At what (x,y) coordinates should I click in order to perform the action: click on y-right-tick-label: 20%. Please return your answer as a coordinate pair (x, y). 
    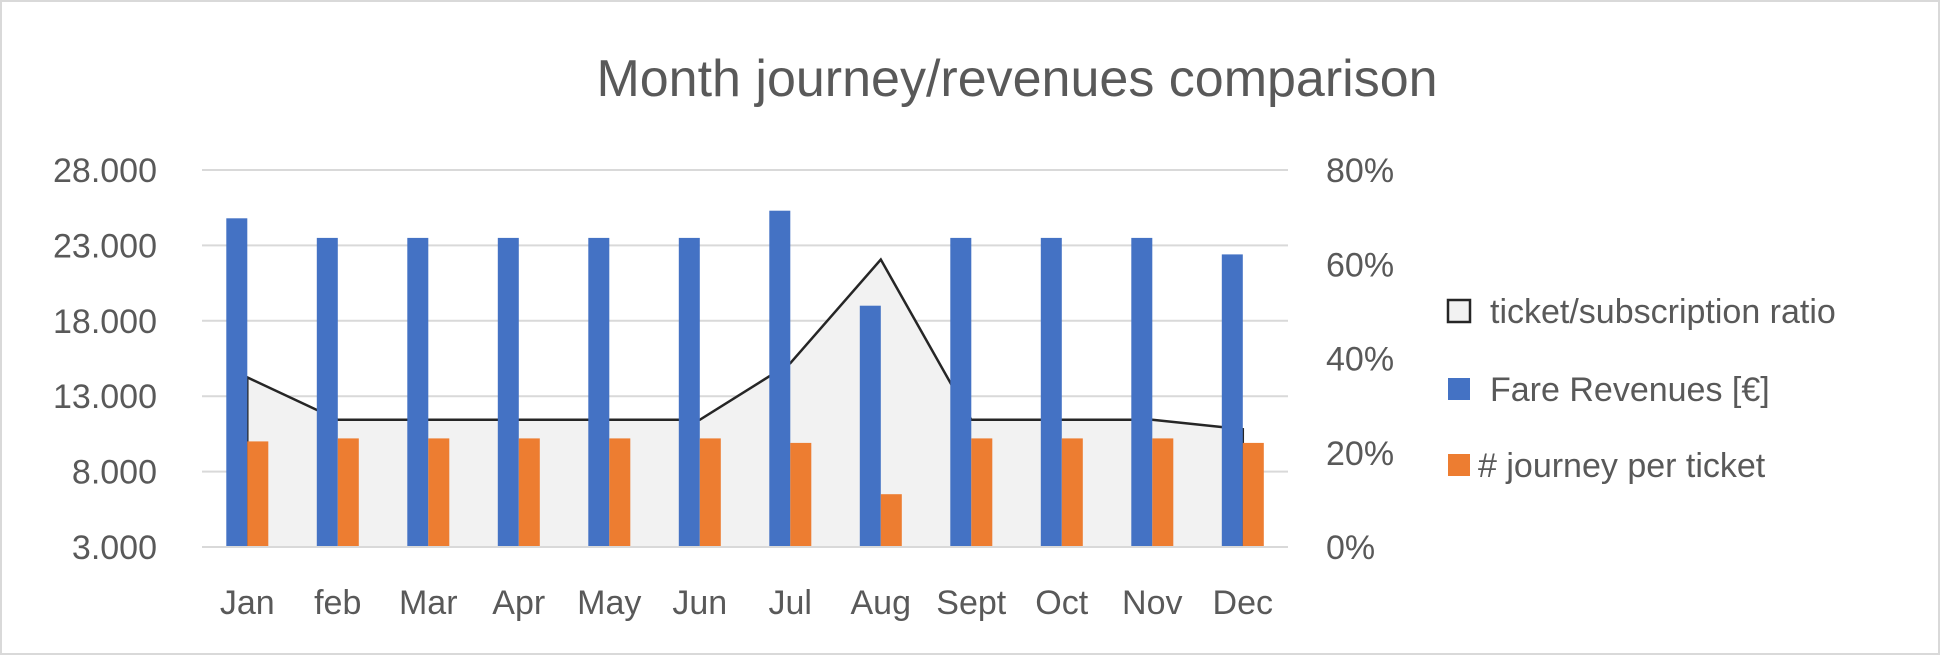
    Looking at the image, I should click on (1360, 454).